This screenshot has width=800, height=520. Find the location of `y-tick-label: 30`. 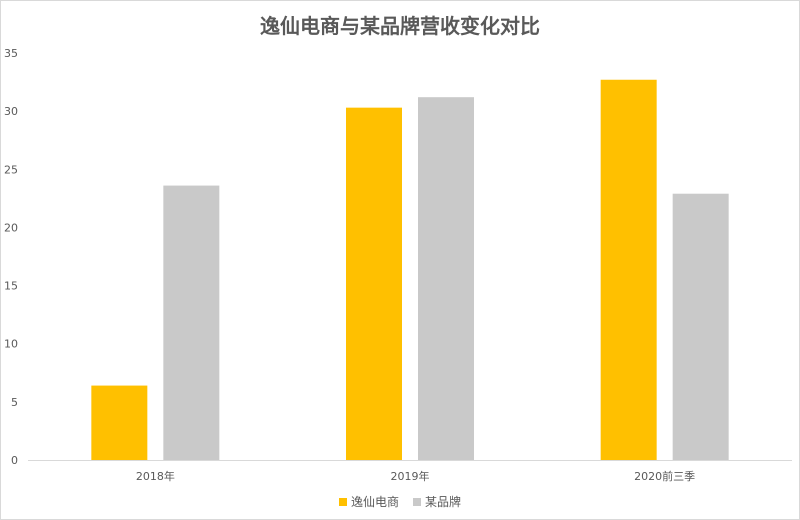

y-tick-label: 30 is located at coordinates (11, 111).